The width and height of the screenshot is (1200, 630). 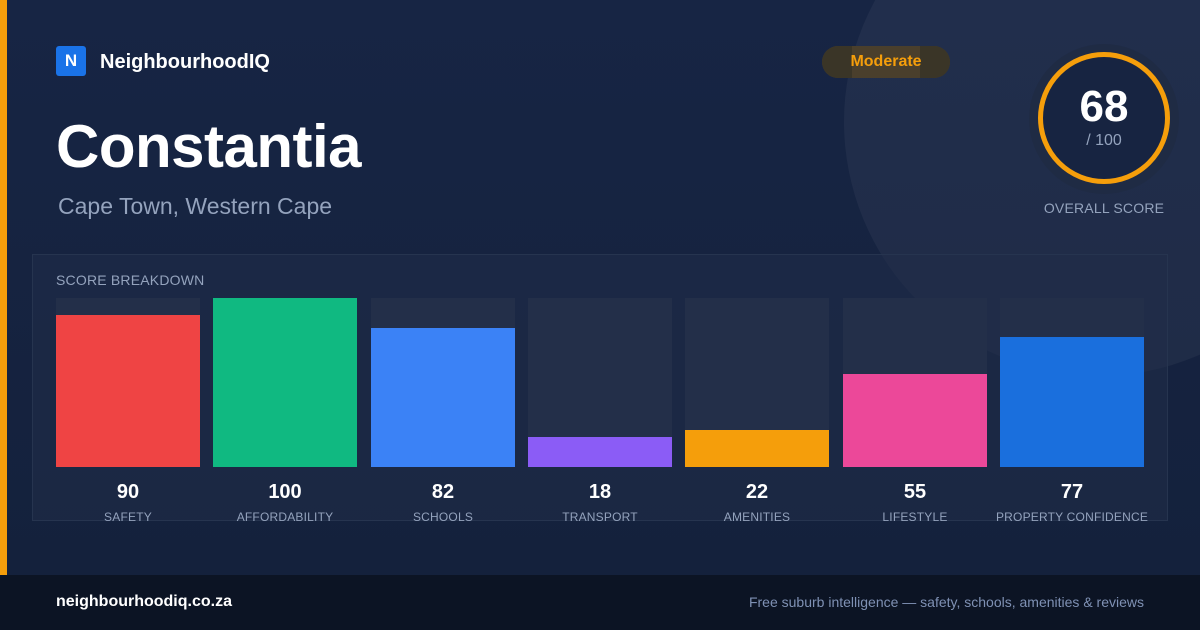 I want to click on brand-name: NeighbourhoodIQ, so click(x=185, y=61).